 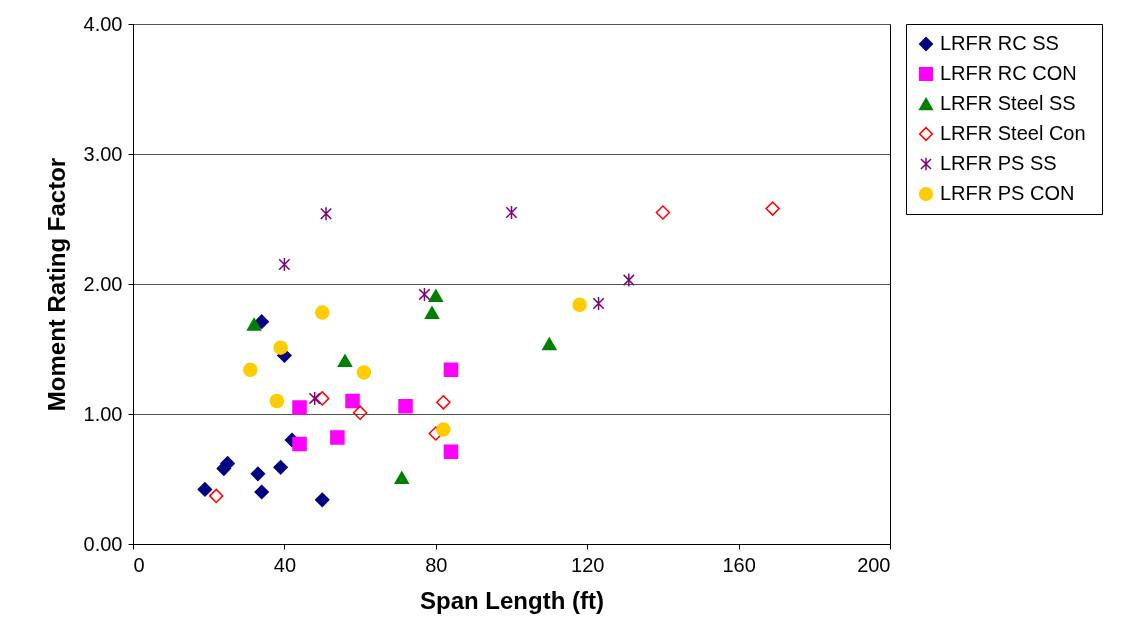 I want to click on y-tick-label: 1.00, so click(x=103, y=413).